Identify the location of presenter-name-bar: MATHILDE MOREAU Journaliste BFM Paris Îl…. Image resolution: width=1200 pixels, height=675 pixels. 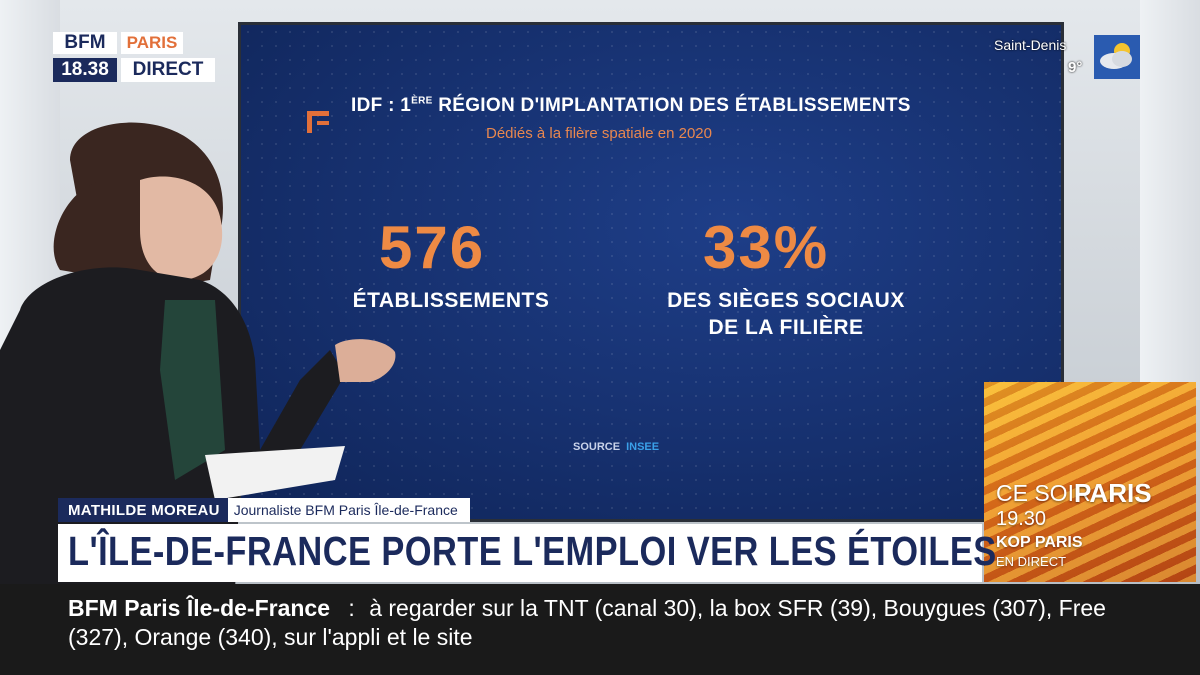
(264, 510).